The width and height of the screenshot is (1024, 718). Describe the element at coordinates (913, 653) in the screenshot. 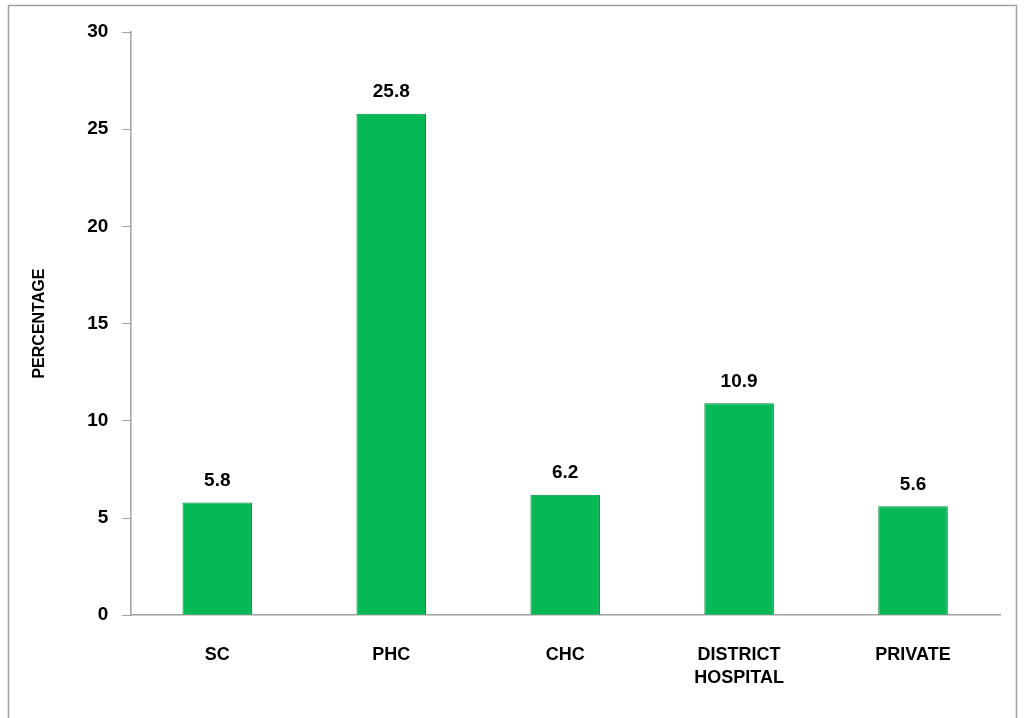

I see `x-tick-label: PRIVATE` at that location.